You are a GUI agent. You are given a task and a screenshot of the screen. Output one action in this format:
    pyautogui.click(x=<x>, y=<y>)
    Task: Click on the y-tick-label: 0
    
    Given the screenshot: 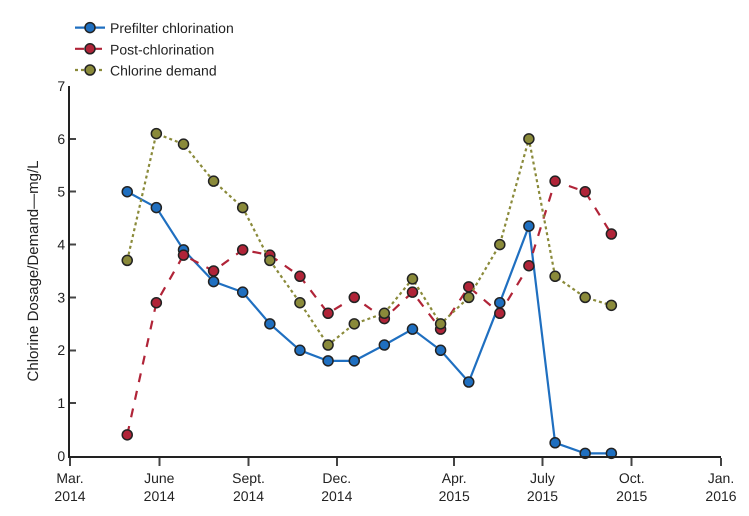 What is the action you would take?
    pyautogui.click(x=61, y=456)
    